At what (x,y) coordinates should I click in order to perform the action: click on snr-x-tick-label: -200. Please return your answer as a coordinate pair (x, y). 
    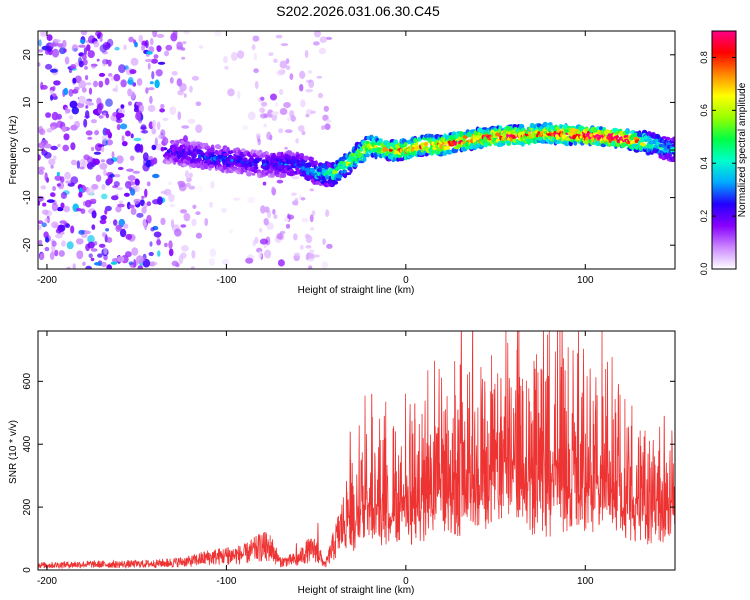
    Looking at the image, I should click on (47, 581).